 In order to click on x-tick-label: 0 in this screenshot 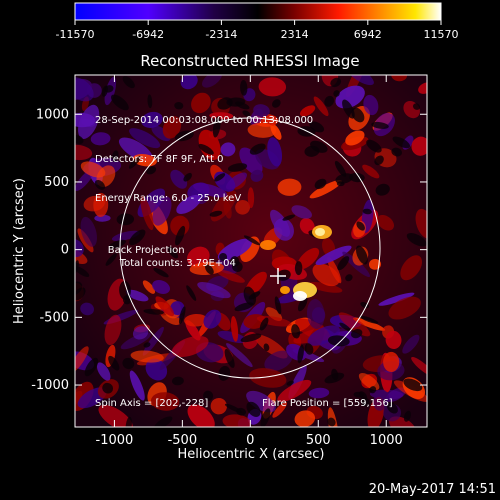, I will do `click(250, 440)`.